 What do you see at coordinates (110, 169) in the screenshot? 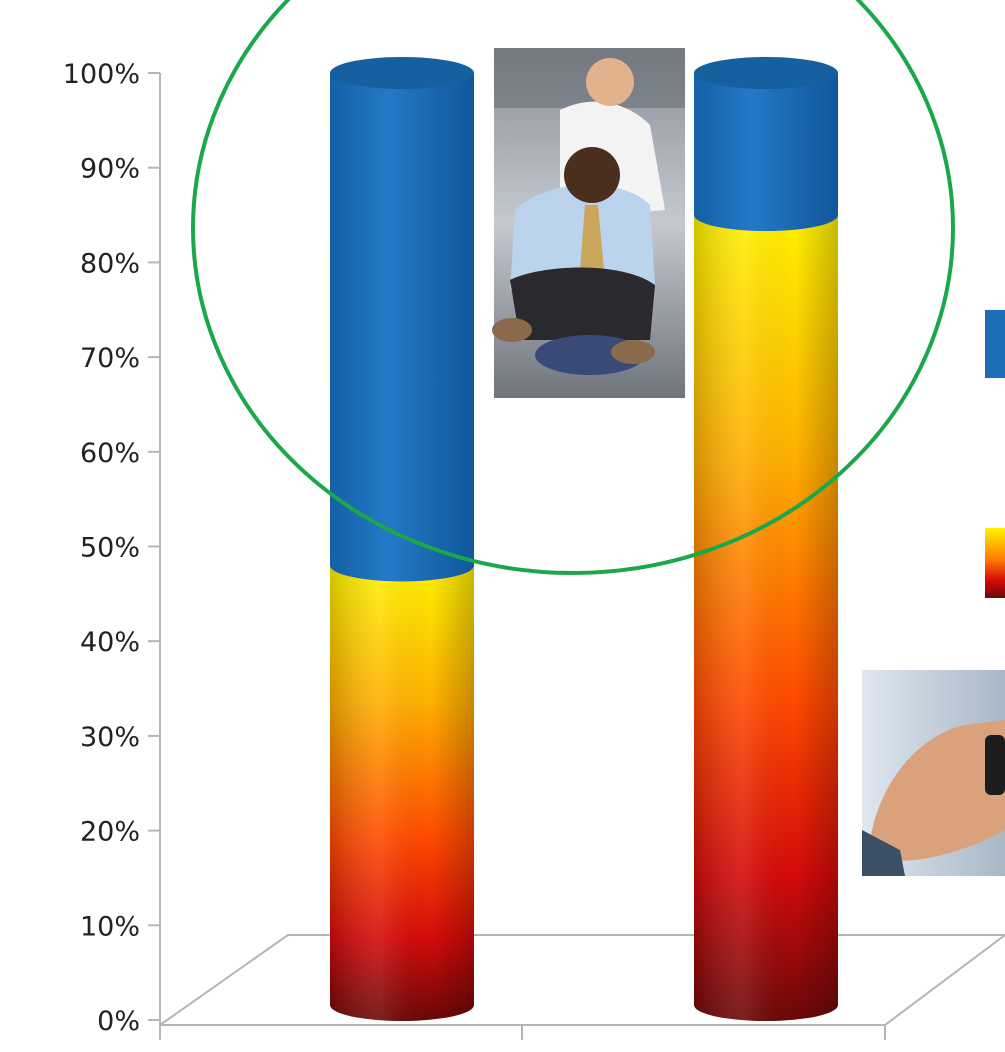
I see `y-tick-label: 90%` at bounding box center [110, 169].